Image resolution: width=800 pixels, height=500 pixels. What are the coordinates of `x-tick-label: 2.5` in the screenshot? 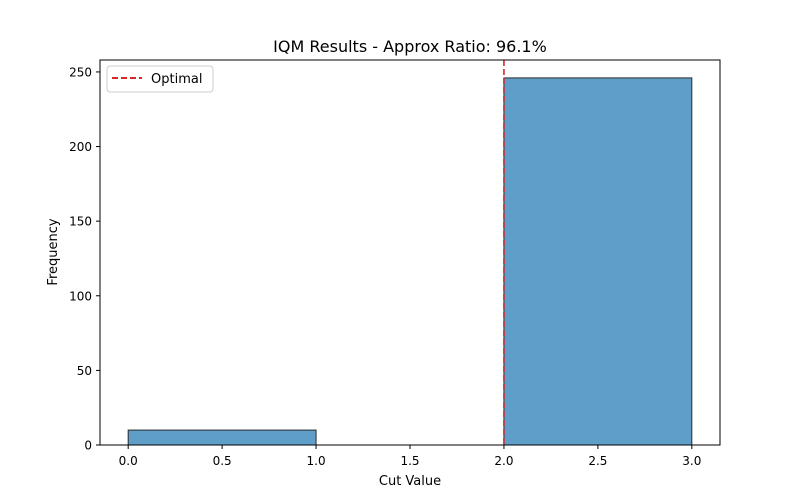 It's located at (597, 461).